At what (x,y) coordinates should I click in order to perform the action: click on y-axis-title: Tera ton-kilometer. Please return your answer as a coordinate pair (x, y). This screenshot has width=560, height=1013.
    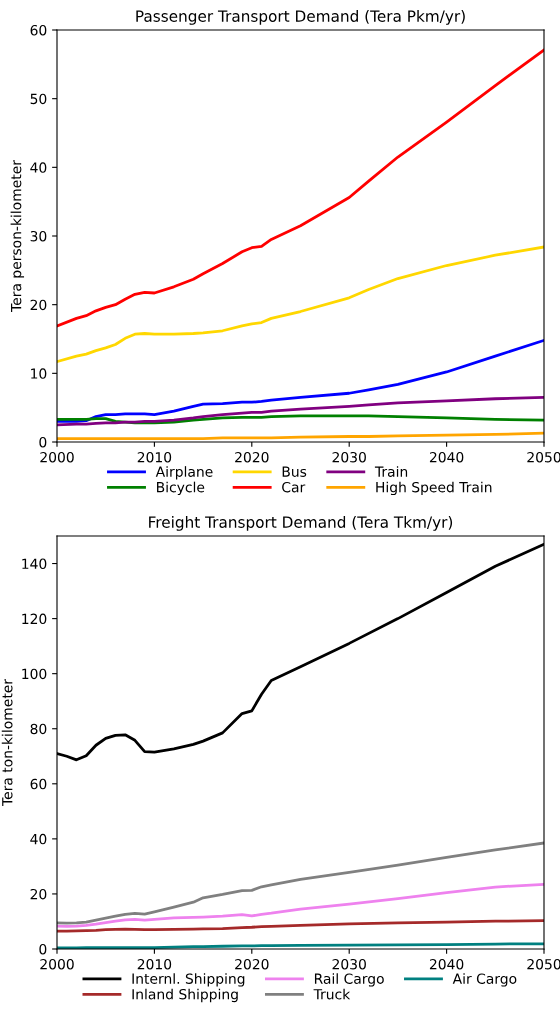
    Looking at the image, I should click on (7, 742).